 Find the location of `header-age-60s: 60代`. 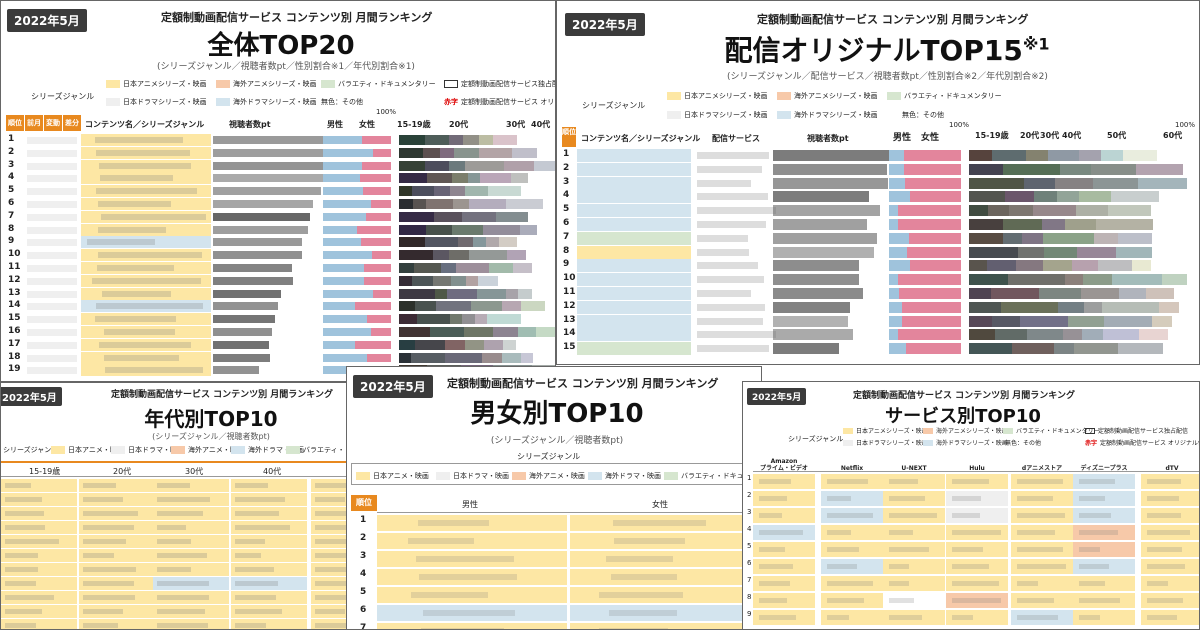

header-age-60s: 60代 is located at coordinates (1173, 135).